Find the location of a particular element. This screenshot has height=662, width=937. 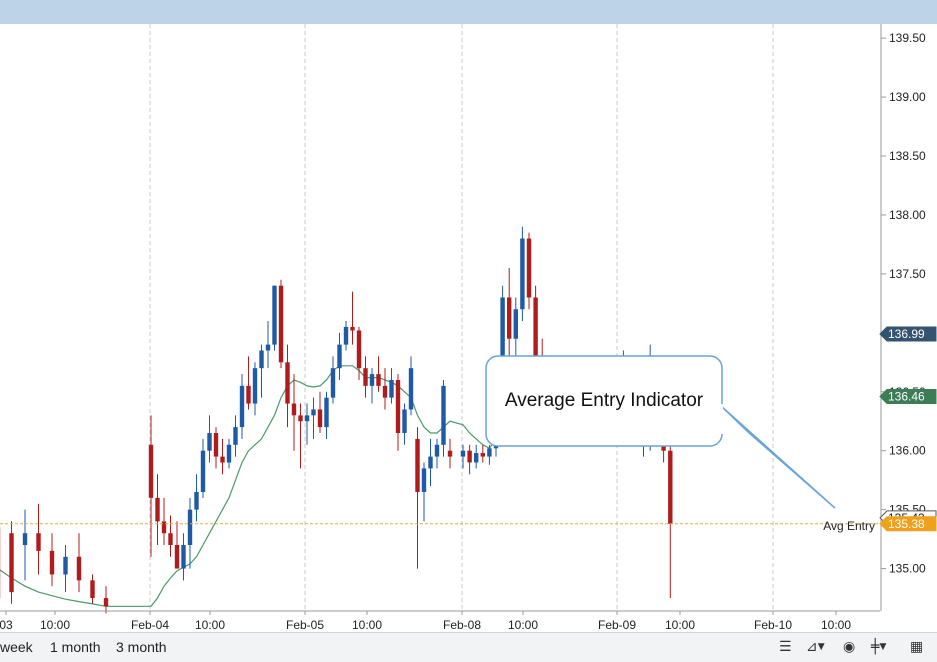

range-1-month-button: 1 month is located at coordinates (75, 647).